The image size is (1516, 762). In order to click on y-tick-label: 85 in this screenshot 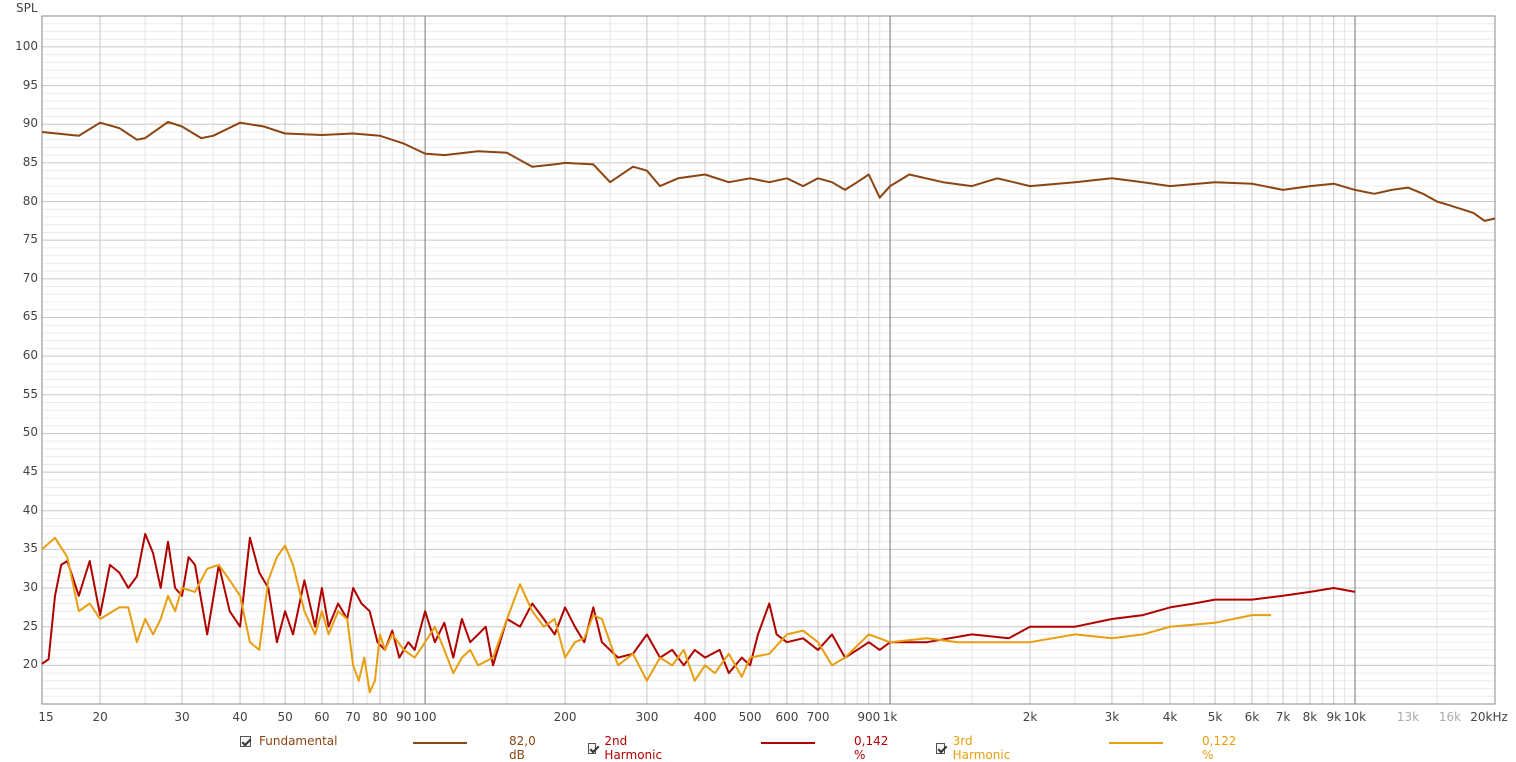, I will do `click(30, 161)`.